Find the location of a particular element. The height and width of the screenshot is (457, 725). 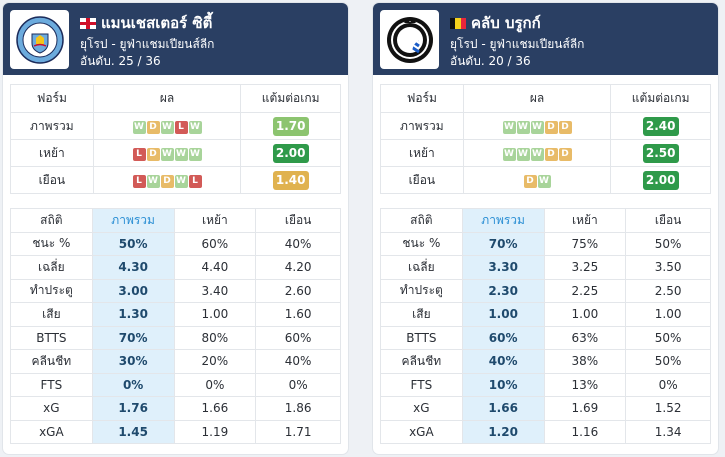

form-row-label: เยือน is located at coordinates (52, 180).